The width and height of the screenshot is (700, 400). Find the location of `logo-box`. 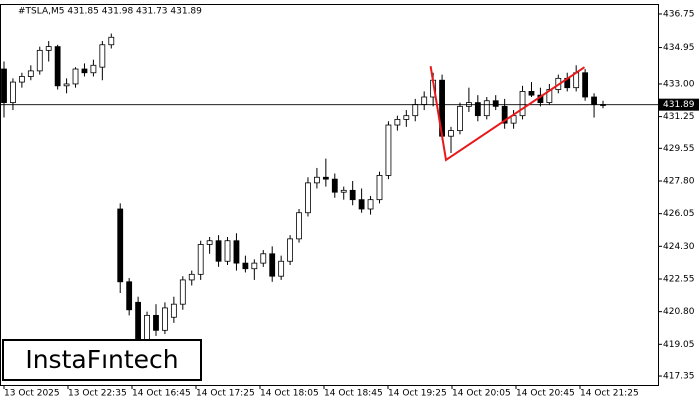

logo-box is located at coordinates (102, 360).